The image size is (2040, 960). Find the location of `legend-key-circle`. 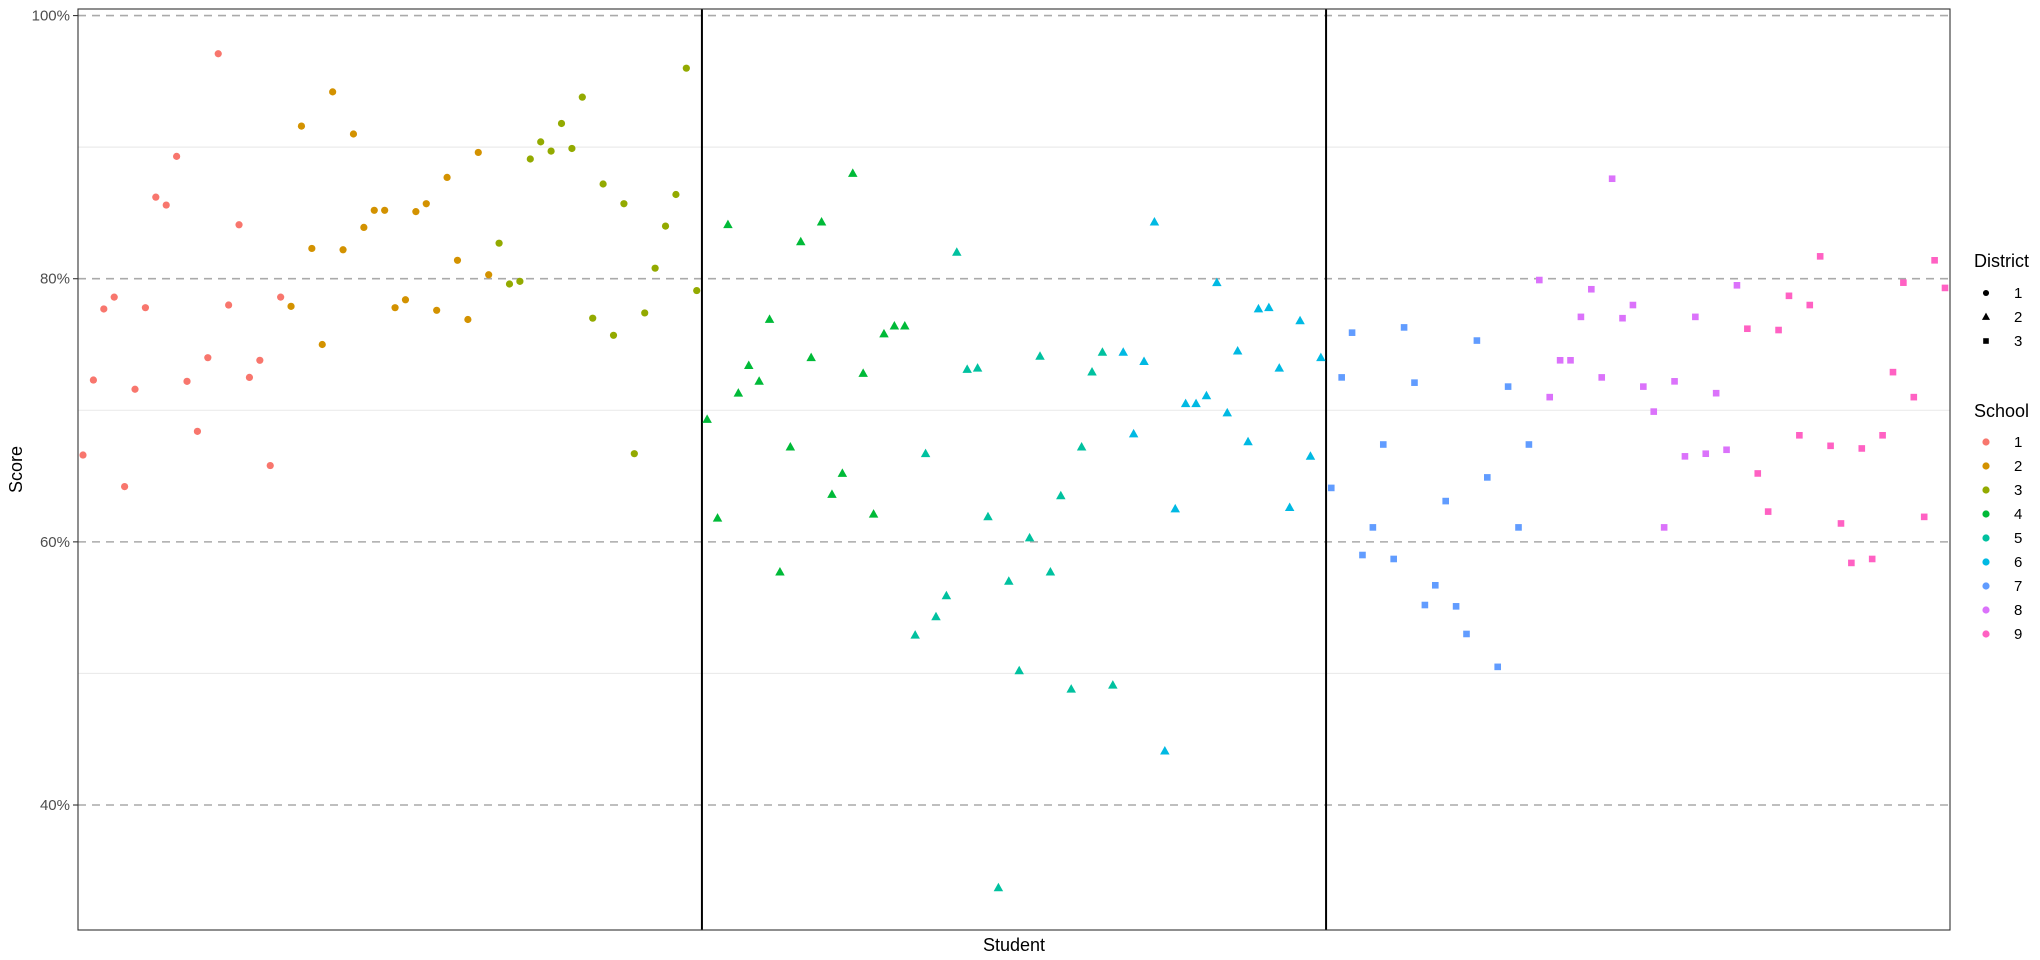

legend-key-circle is located at coordinates (1986, 293).